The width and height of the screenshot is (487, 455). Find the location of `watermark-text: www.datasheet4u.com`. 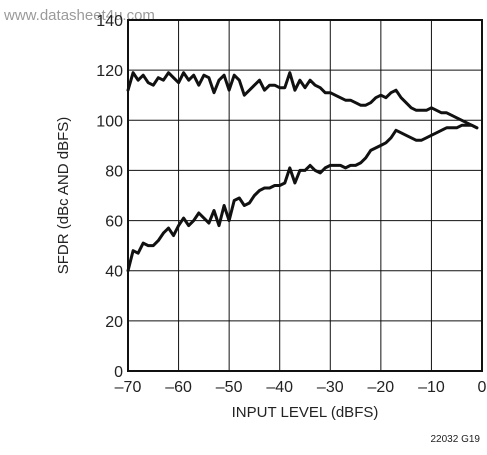

watermark-text: www.datasheet4u.com is located at coordinates (79, 15).